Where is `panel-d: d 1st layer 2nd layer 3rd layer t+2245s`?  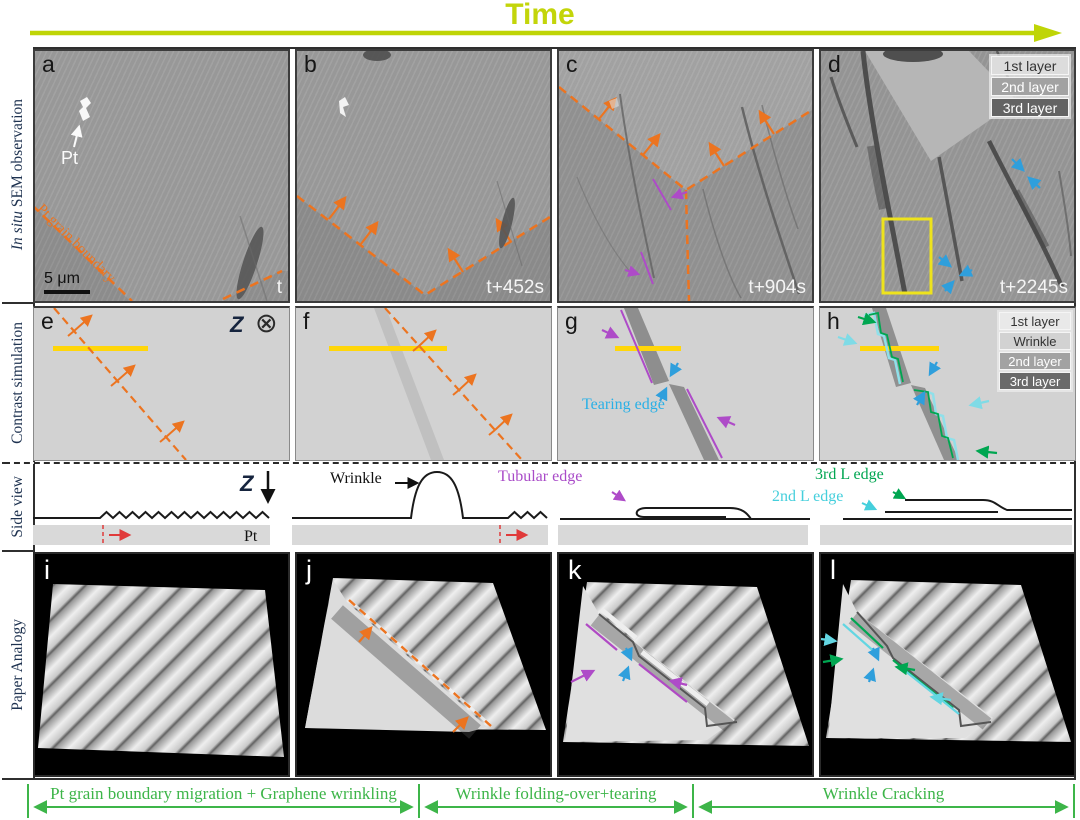
panel-d: d 1st layer 2nd layer 3rd layer t+2245s is located at coordinates (947, 176).